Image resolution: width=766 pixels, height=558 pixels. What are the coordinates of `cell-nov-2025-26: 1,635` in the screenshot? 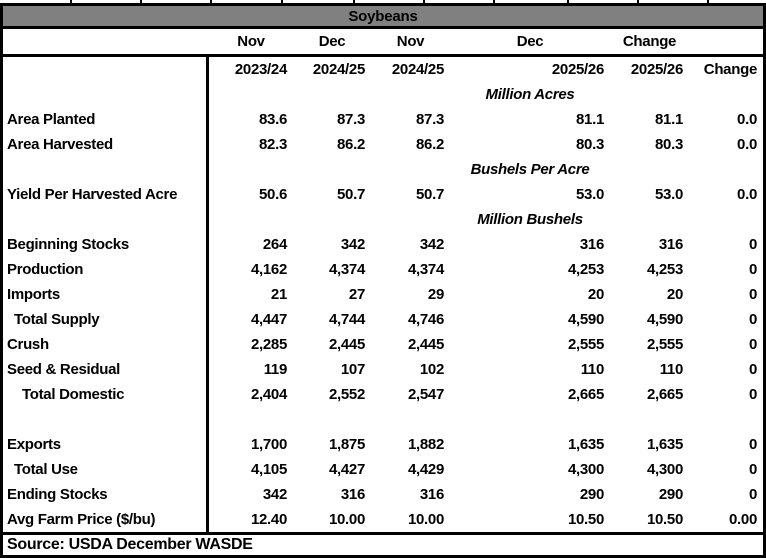 It's located at (585, 444).